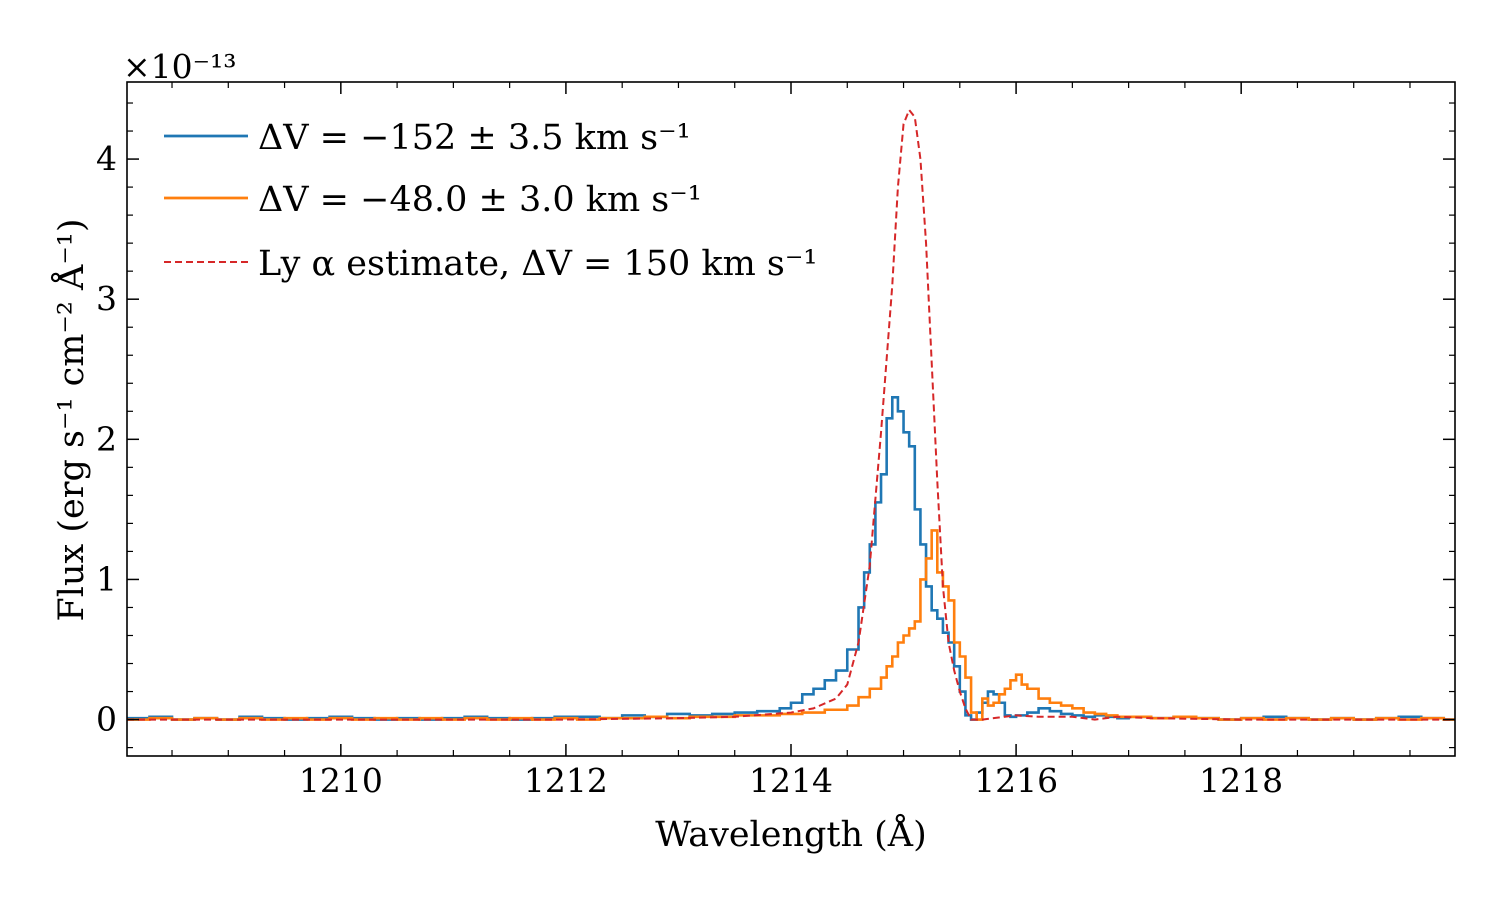  Describe the element at coordinates (566, 780) in the screenshot. I see `x-tick-label: 1212` at that location.